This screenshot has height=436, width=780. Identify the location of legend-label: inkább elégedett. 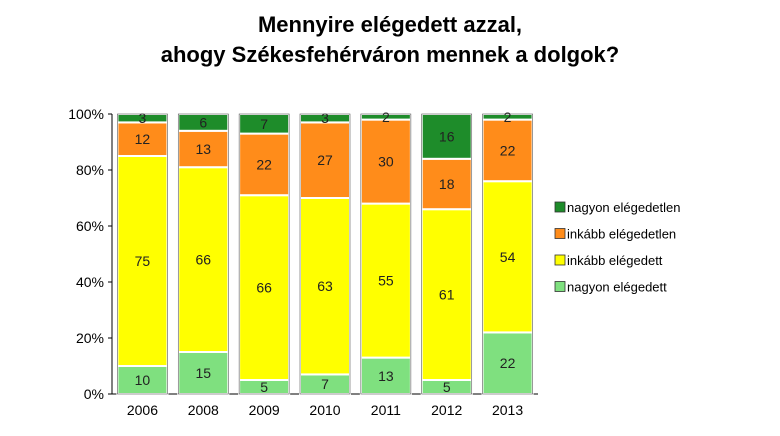
(615, 260).